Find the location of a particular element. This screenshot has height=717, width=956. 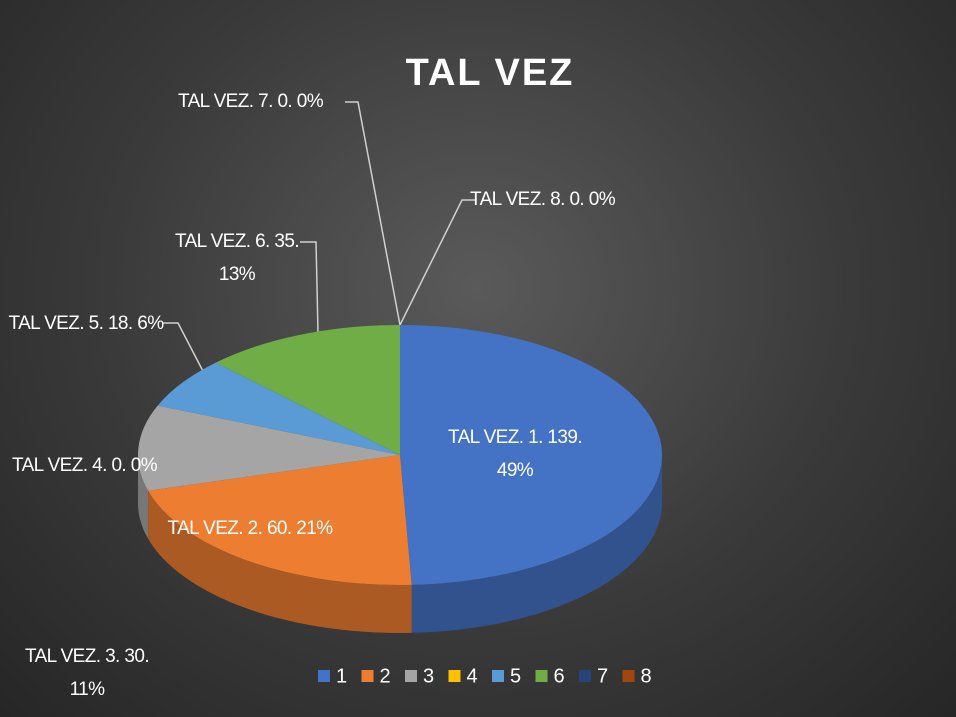

data-label: TAL VEZ. 8. 0. 0% is located at coordinates (543, 199).